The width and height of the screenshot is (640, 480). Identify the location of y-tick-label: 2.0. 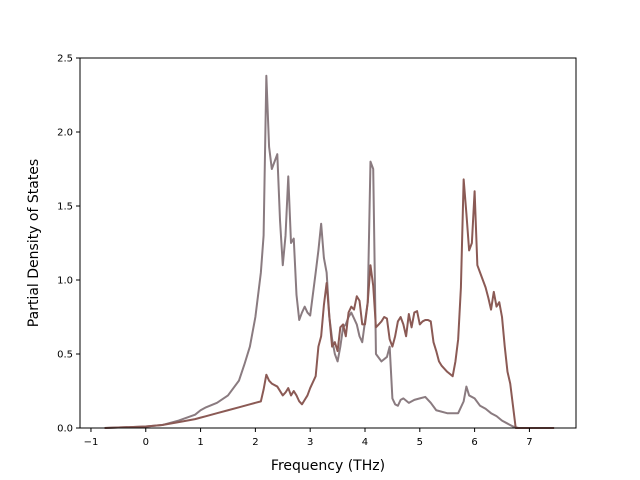
(65, 133).